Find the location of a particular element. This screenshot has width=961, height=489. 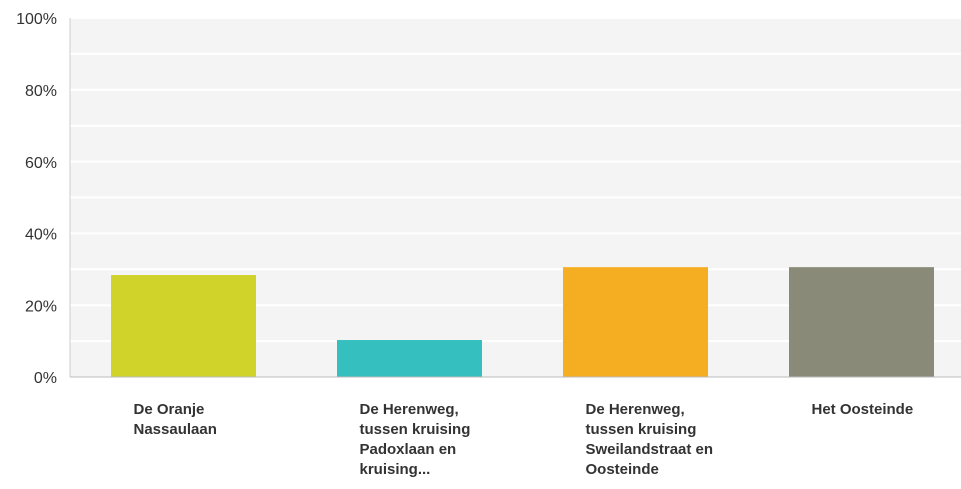

y-tick-label: 20% is located at coordinates (41, 306).